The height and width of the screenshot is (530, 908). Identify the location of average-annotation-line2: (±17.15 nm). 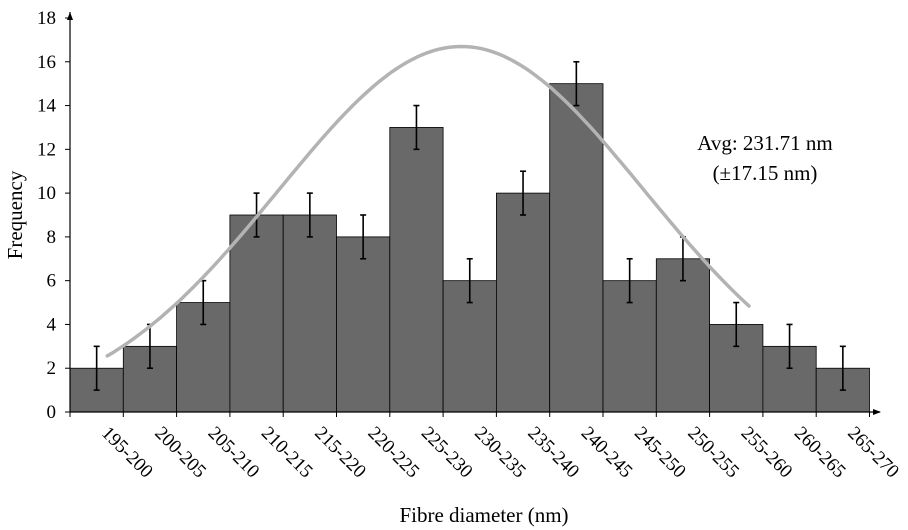
(765, 173).